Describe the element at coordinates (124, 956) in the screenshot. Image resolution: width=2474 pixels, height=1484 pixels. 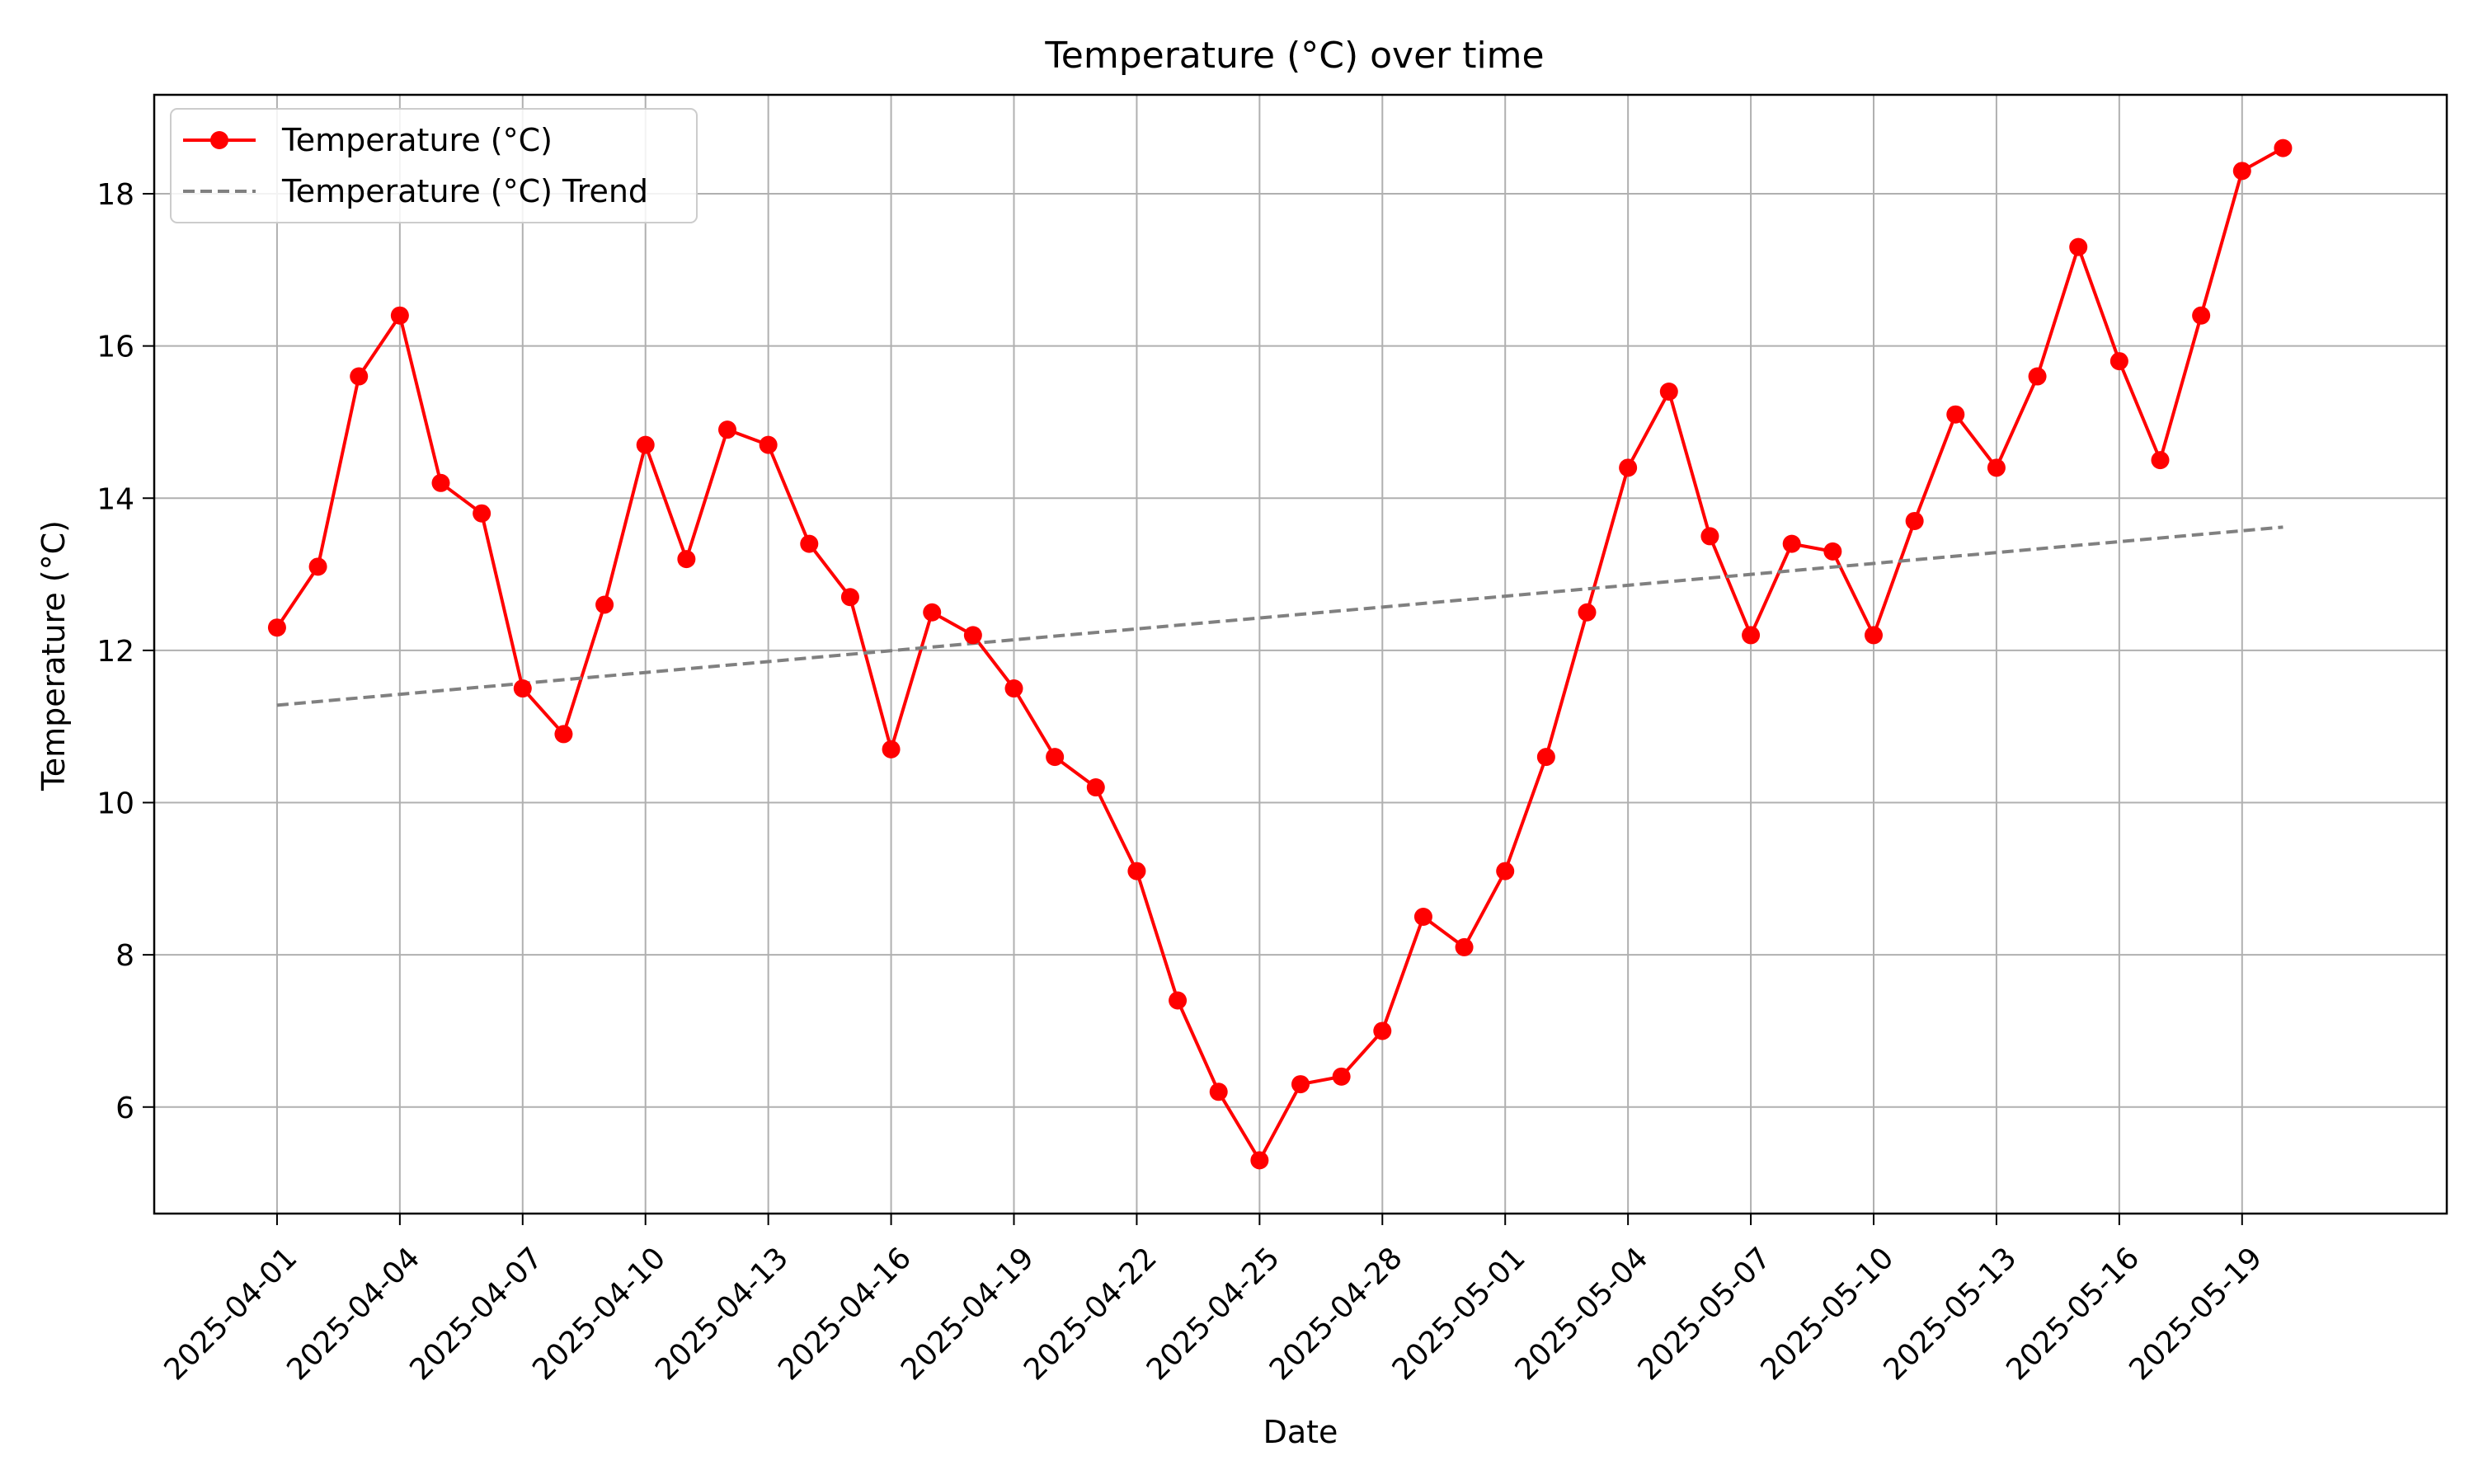
I see `y-tick-label: 8` at that location.